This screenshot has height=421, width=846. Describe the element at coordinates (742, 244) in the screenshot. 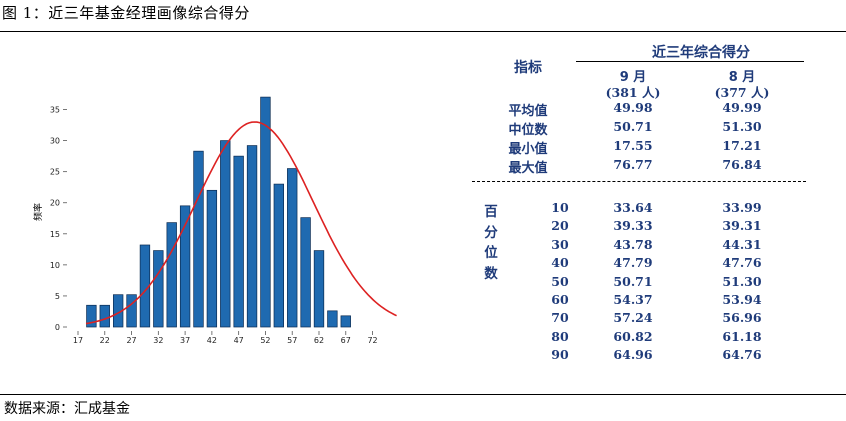

I see `percentile-row-col2: 44.31` at that location.